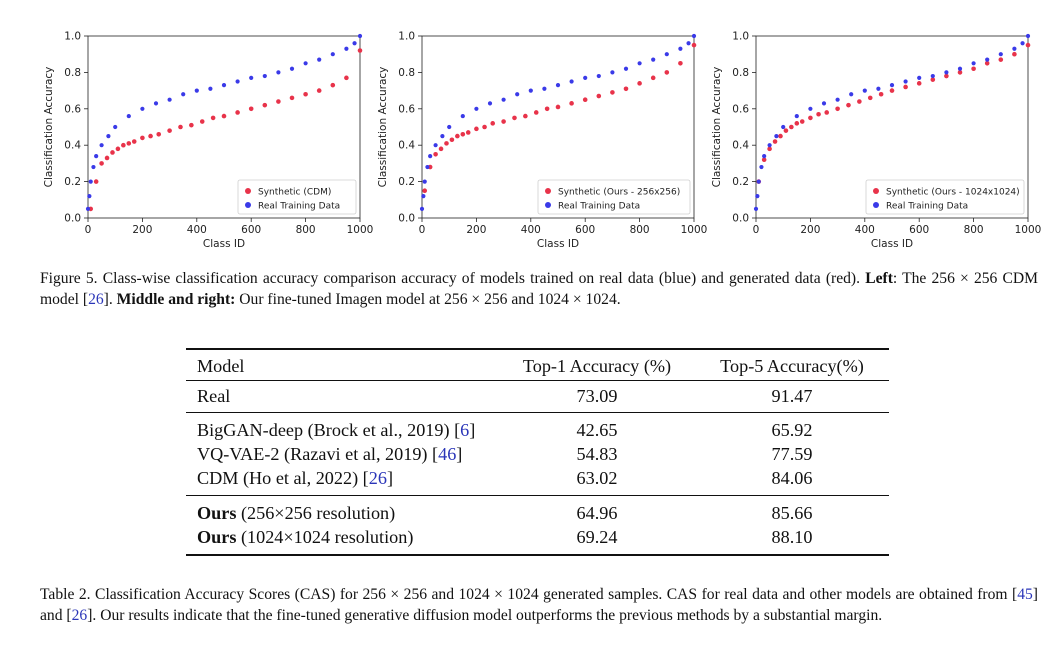 The height and width of the screenshot is (659, 1056). I want to click on legend-box, so click(614, 197).